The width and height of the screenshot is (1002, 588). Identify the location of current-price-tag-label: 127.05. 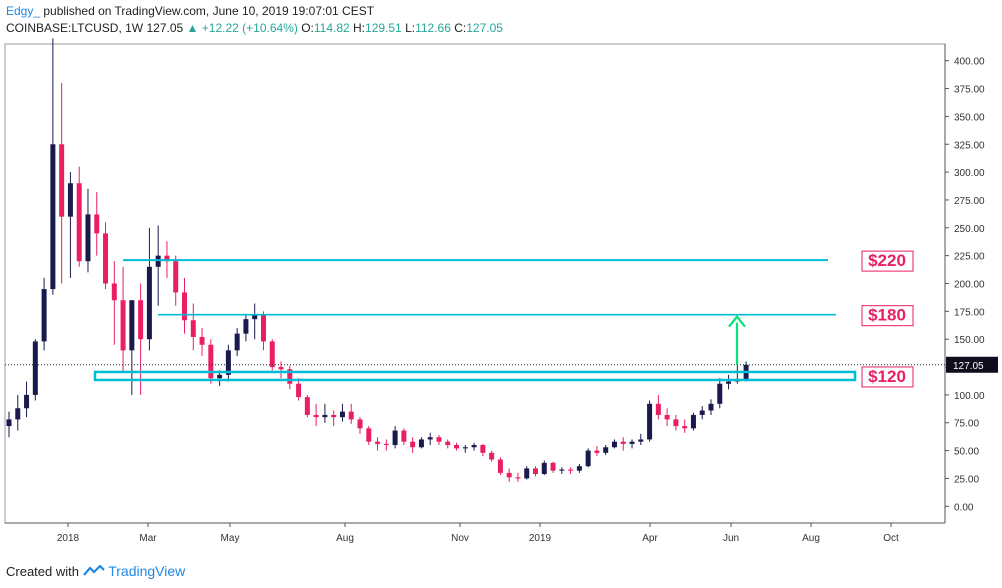
(968, 366).